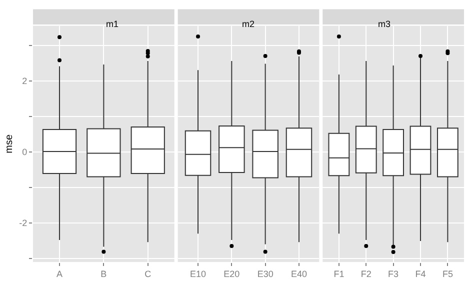 This screenshot has width=474, height=287. I want to click on x-tick-label: F3, so click(393, 273).